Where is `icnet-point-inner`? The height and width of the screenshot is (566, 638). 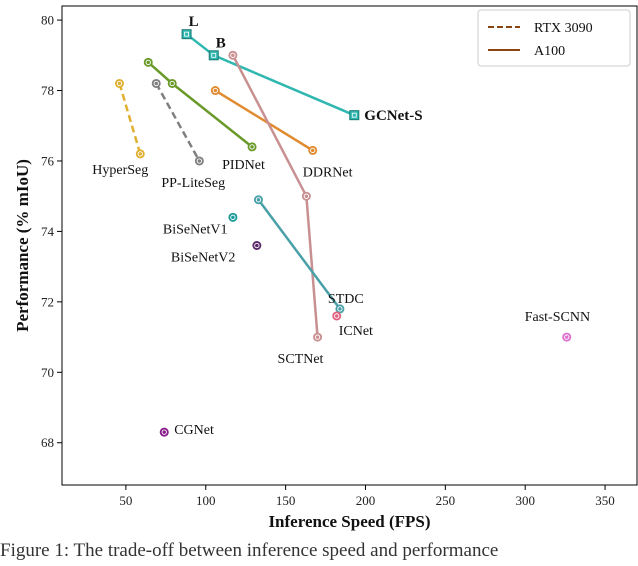
icnet-point-inner is located at coordinates (337, 316).